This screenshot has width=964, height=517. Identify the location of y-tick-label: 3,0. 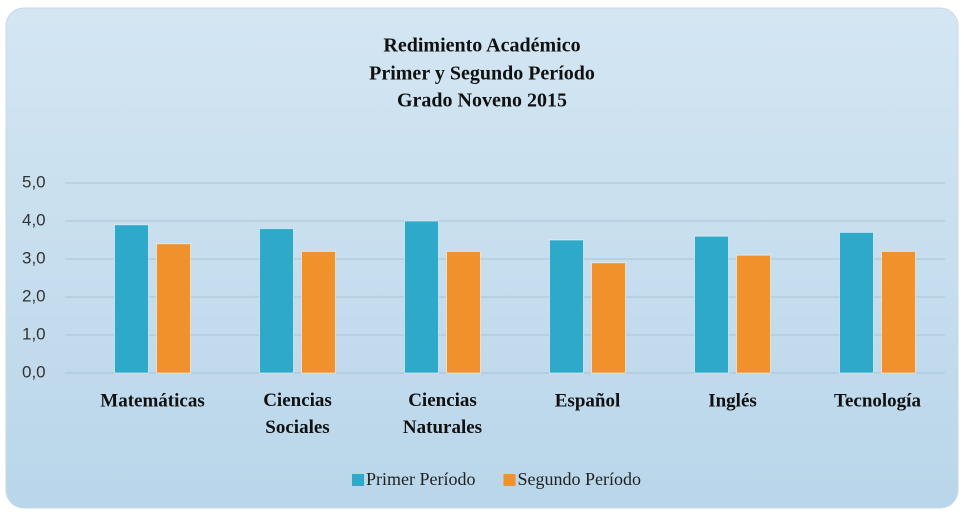
(34, 257).